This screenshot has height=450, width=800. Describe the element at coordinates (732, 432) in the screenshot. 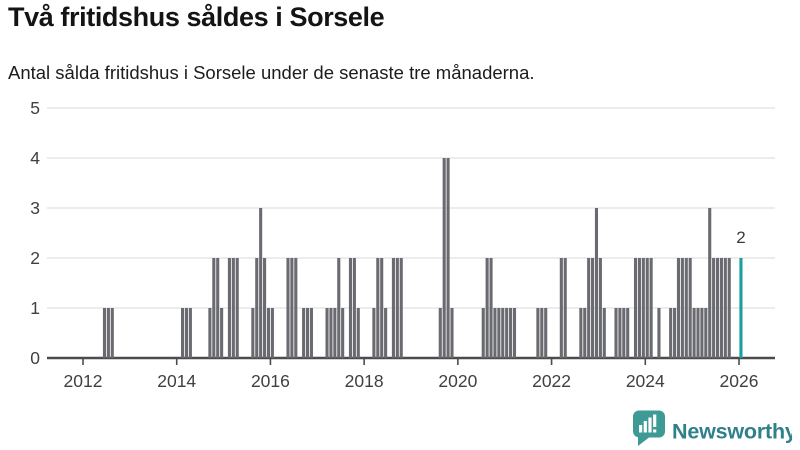

I see `newsworthy-logo-text: Newsworthy` at that location.